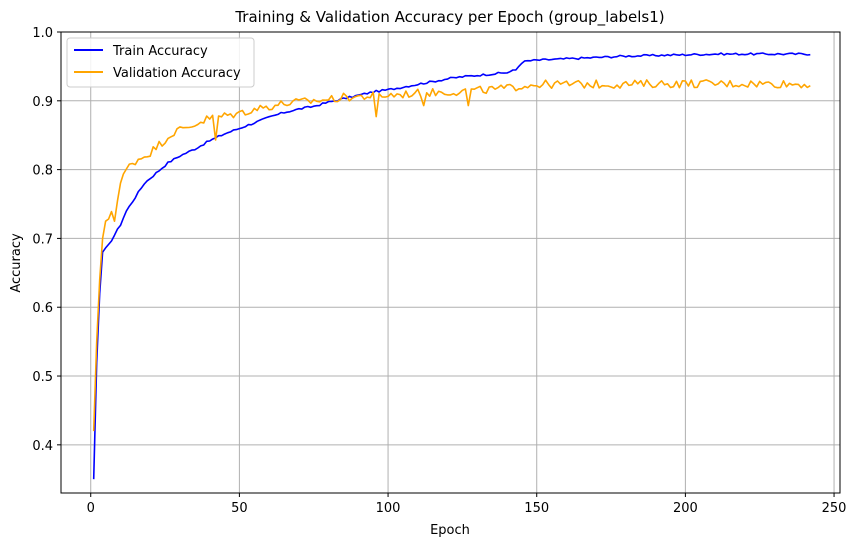 This screenshot has height=547, width=847. I want to click on legend-label-train: Train Accuracy, so click(160, 51).